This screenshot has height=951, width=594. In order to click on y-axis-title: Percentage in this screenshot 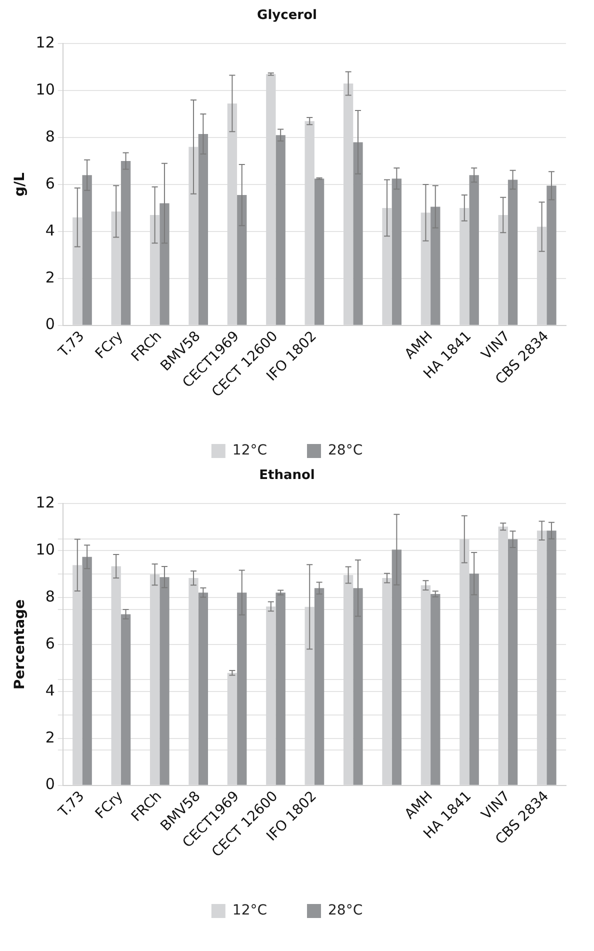, I will do `click(20, 644)`.